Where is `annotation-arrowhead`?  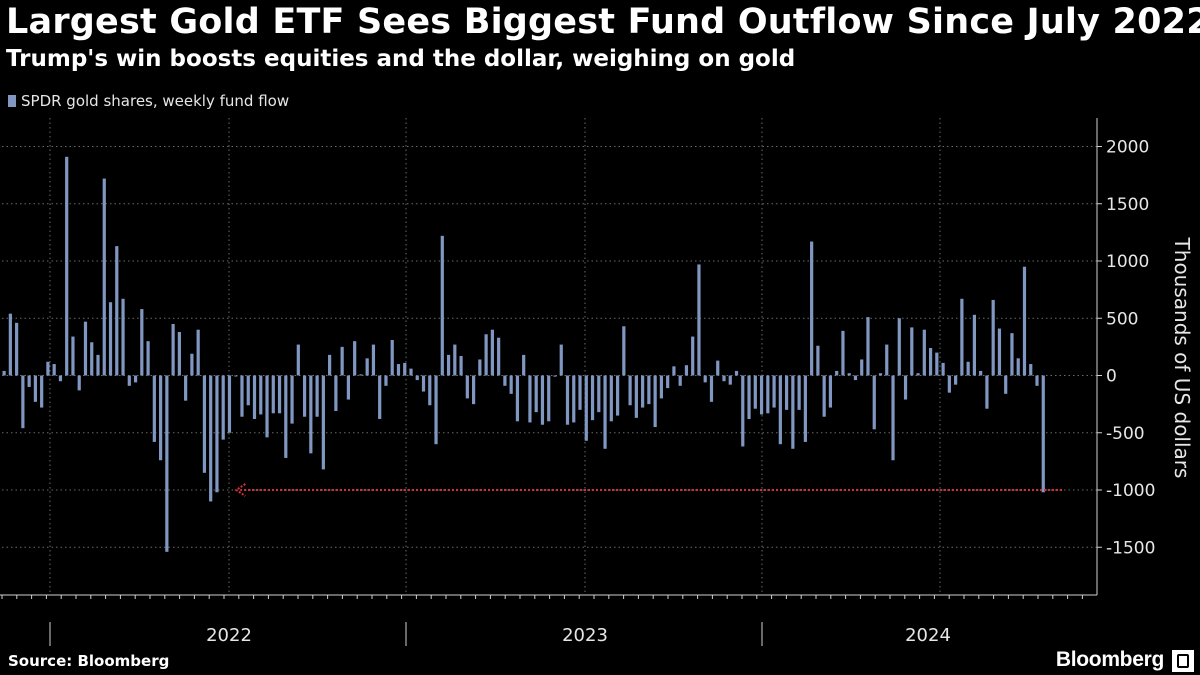
annotation-arrowhead is located at coordinates (240, 490).